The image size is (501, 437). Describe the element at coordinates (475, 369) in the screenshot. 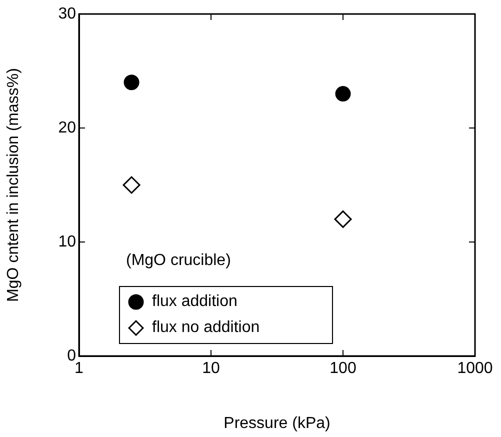

I see `x-tick-label: 1000` at that location.